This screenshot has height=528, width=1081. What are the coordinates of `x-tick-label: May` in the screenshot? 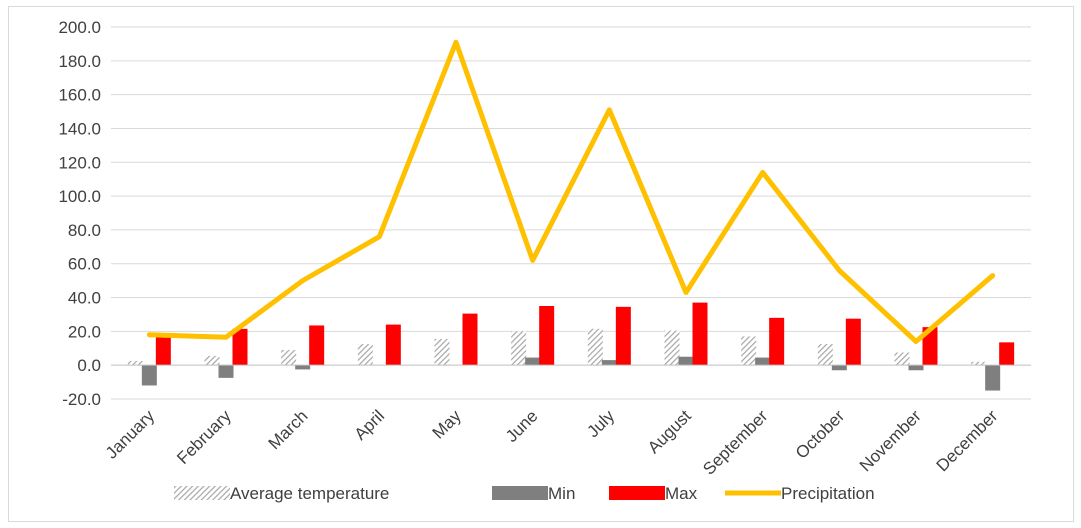 It's located at (447, 424).